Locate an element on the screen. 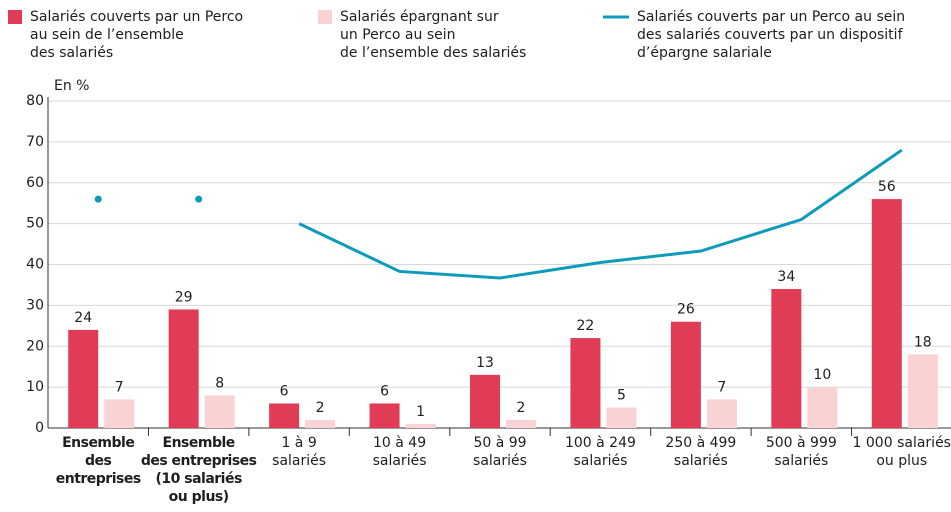 The width and height of the screenshot is (951, 512). y-tick-label: 0 is located at coordinates (39, 428).